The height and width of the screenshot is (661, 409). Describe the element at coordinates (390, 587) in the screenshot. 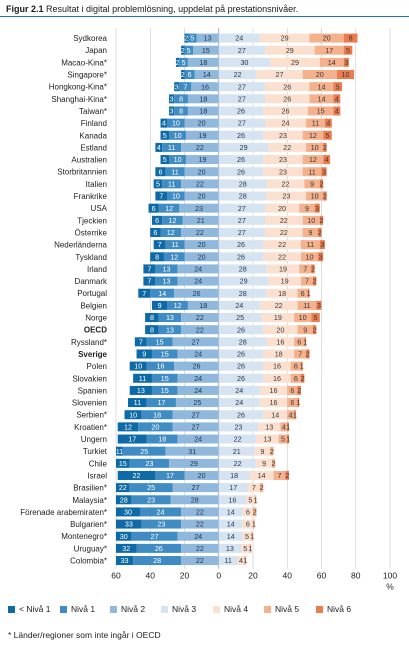

I see `x-unit-label: %` at that location.